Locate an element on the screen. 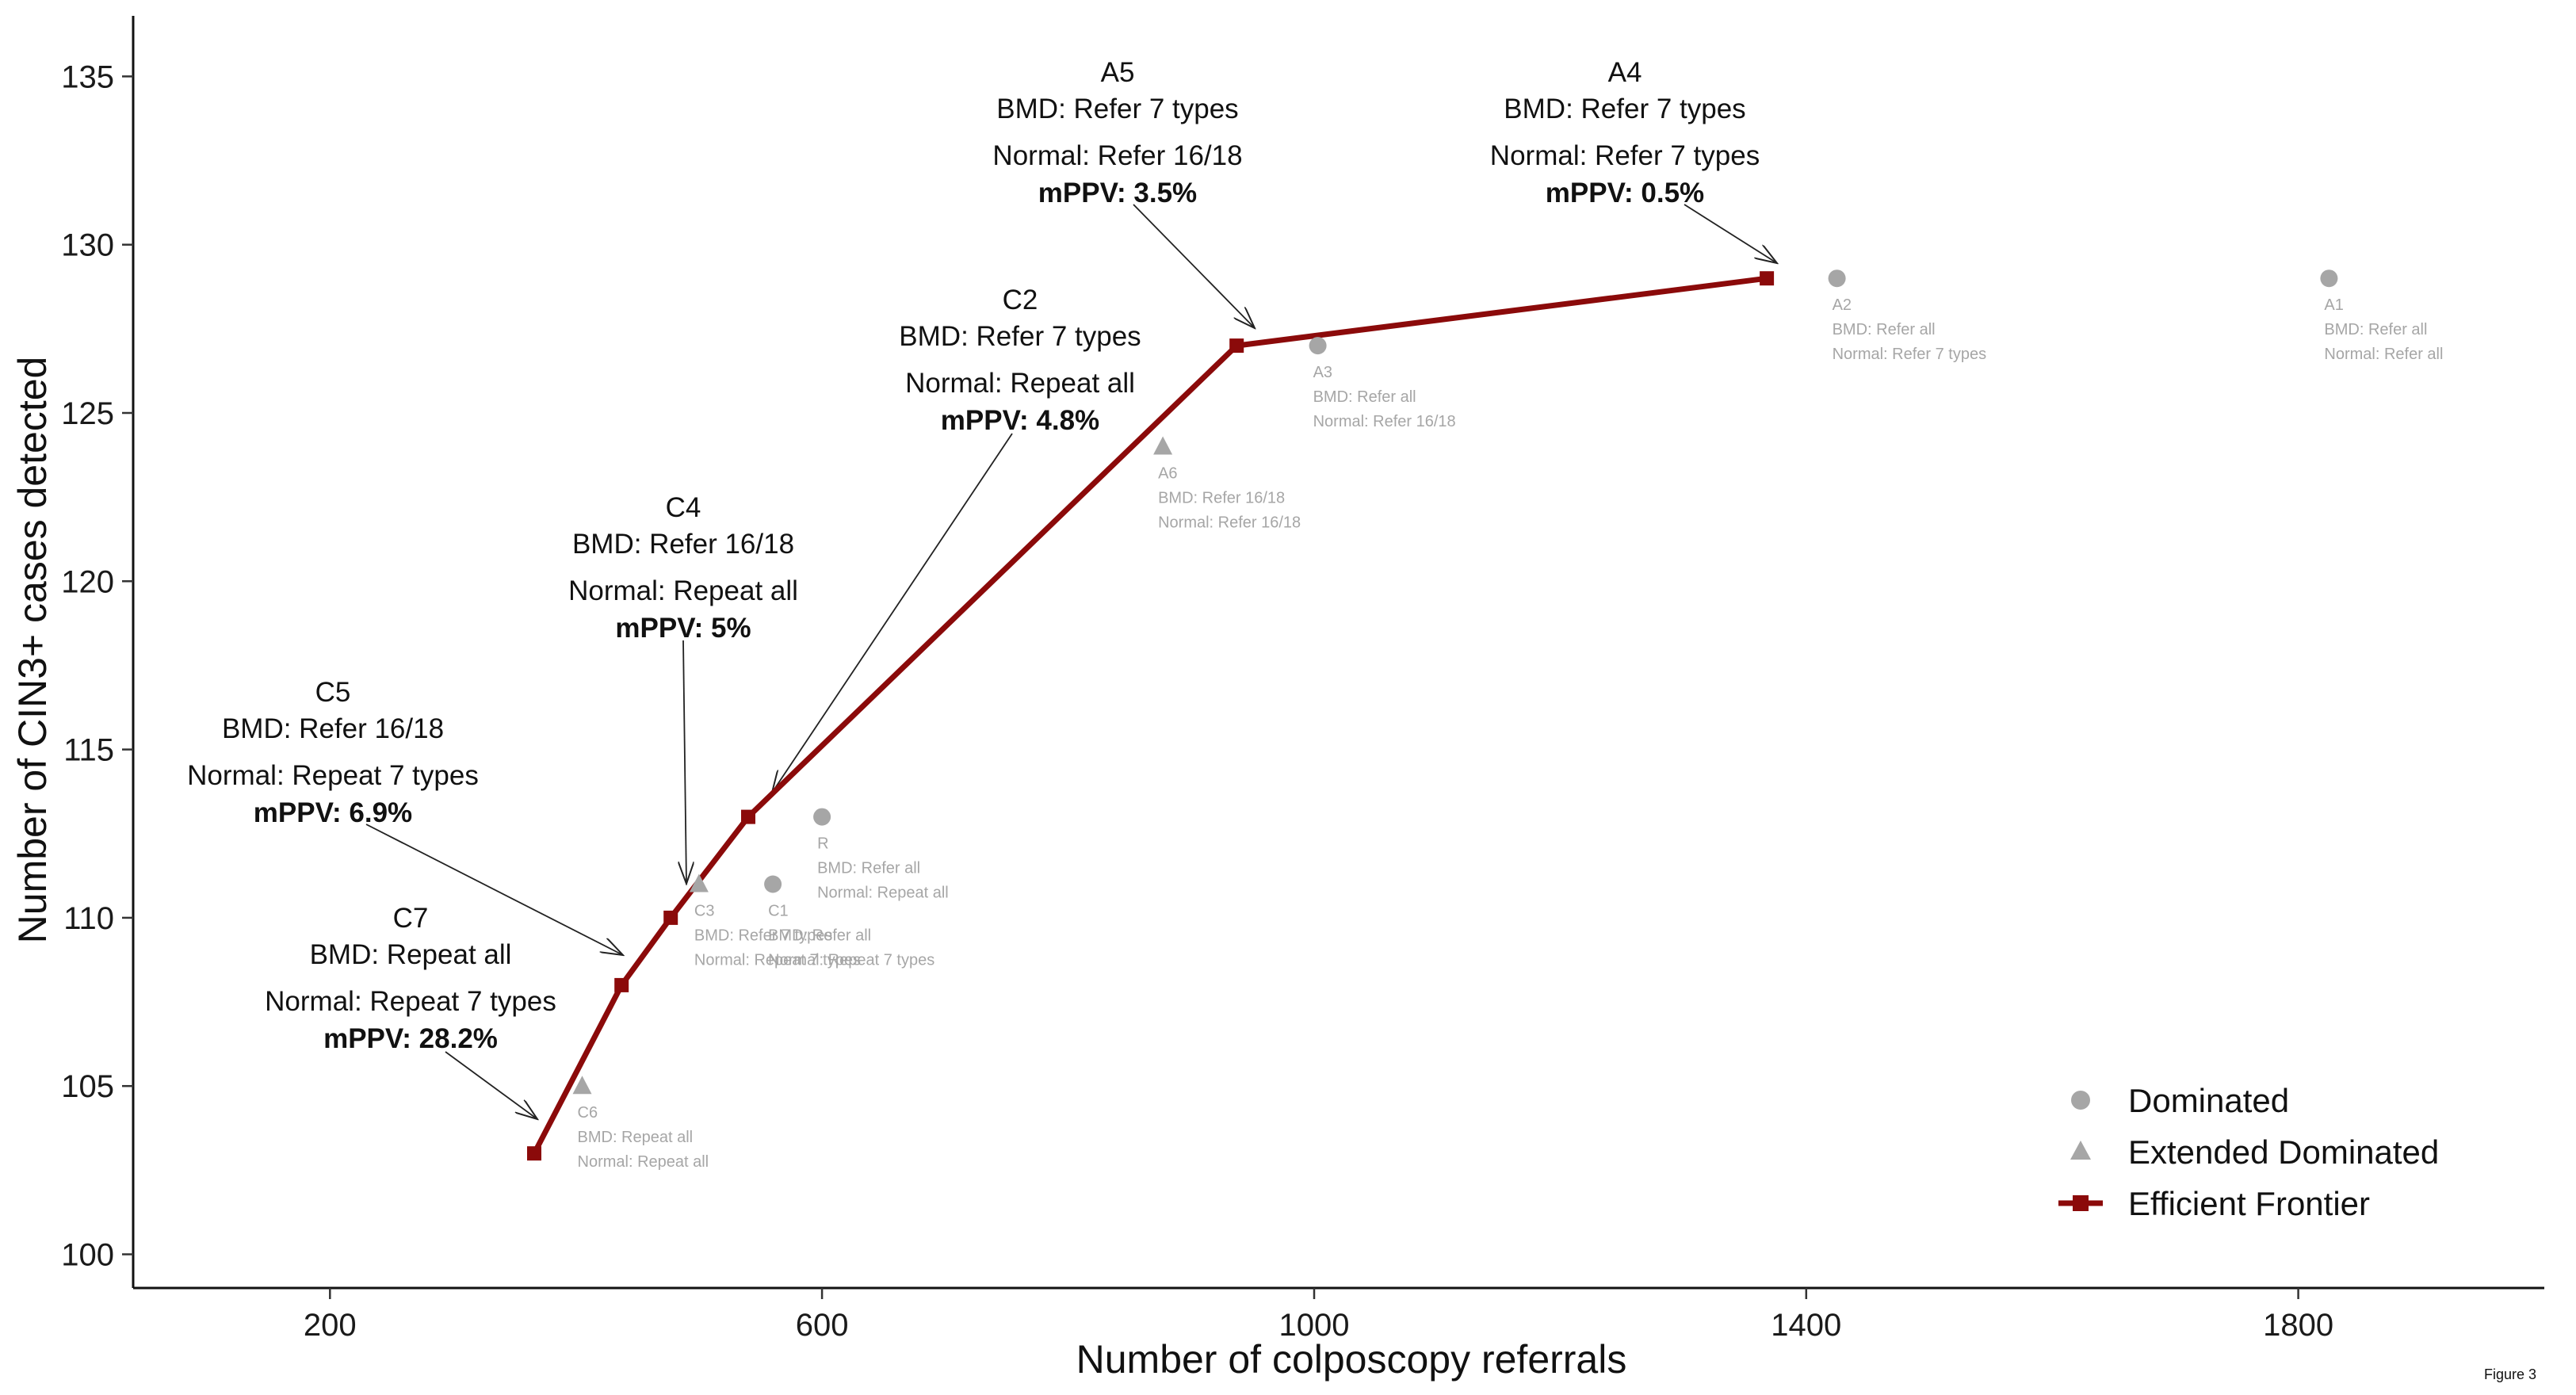  annotation-a4-line: A4 is located at coordinates (1625, 72).